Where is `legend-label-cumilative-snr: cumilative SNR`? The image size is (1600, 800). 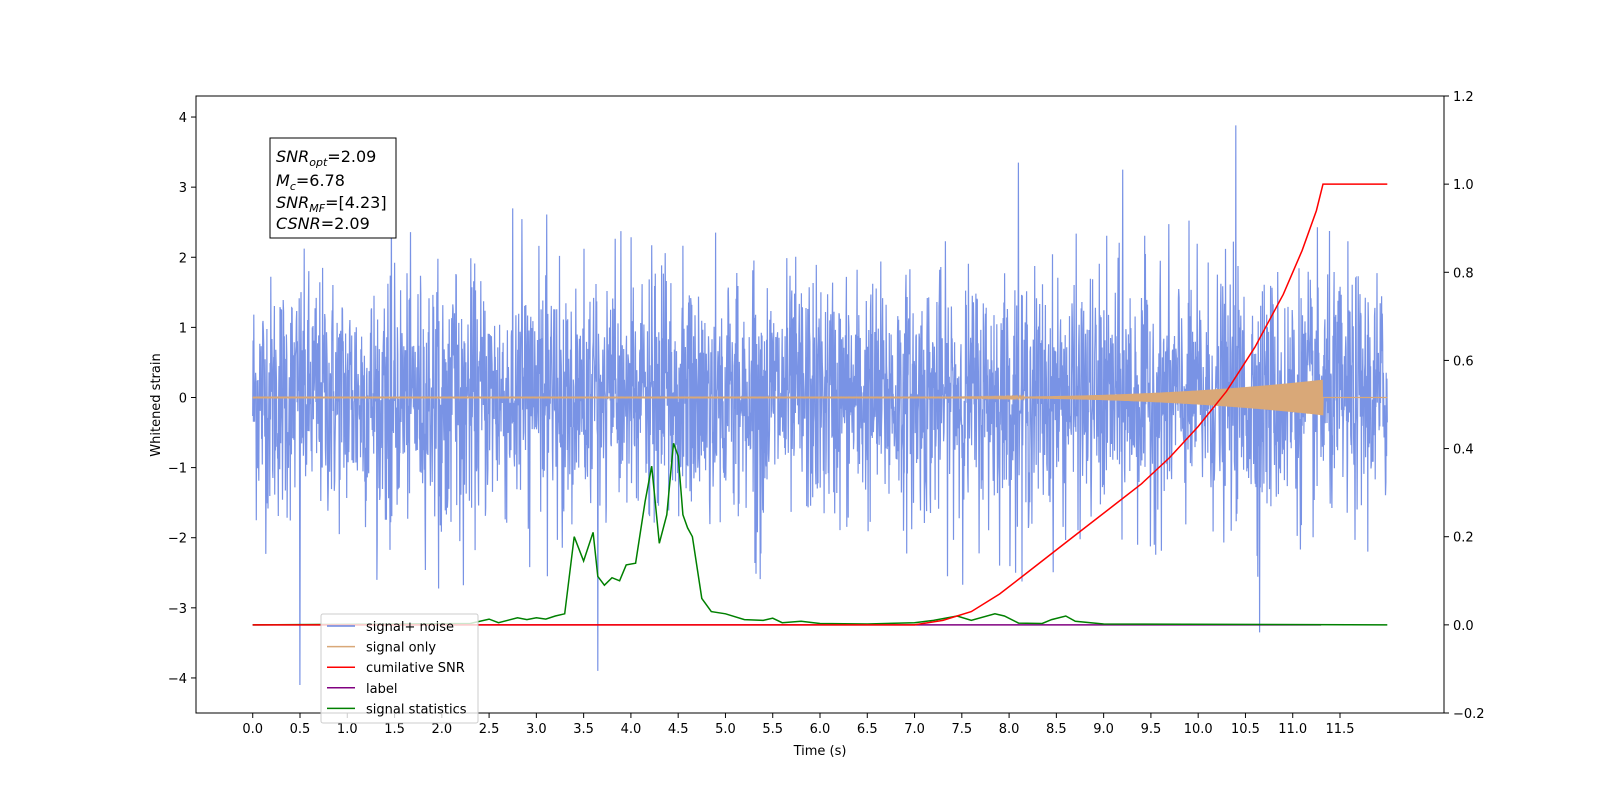 legend-label-cumilative-snr: cumilative SNR is located at coordinates (415, 668).